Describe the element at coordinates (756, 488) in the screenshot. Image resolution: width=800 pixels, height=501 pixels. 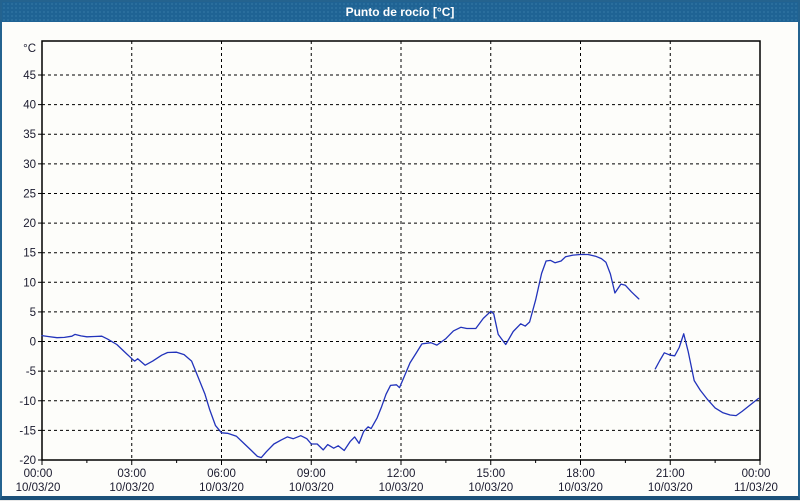
I see `x-tick-date-label: 11/03/20` at that location.